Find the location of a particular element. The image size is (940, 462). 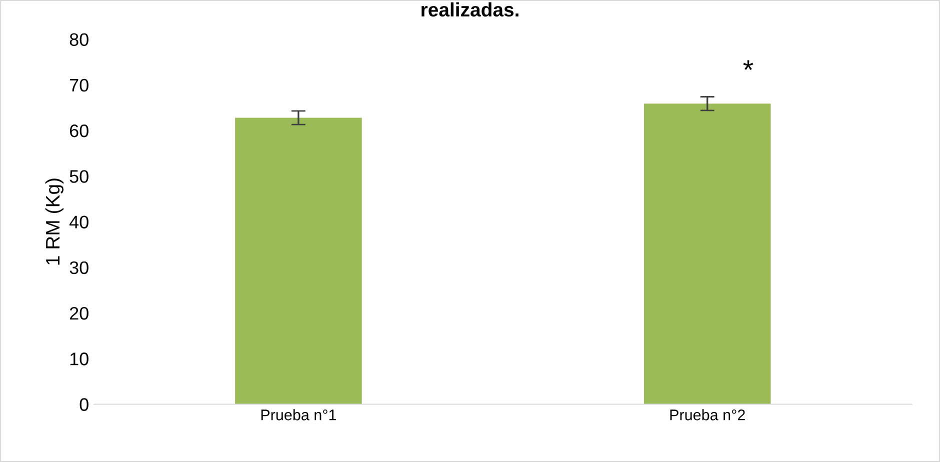

annotation: * is located at coordinates (748, 65).